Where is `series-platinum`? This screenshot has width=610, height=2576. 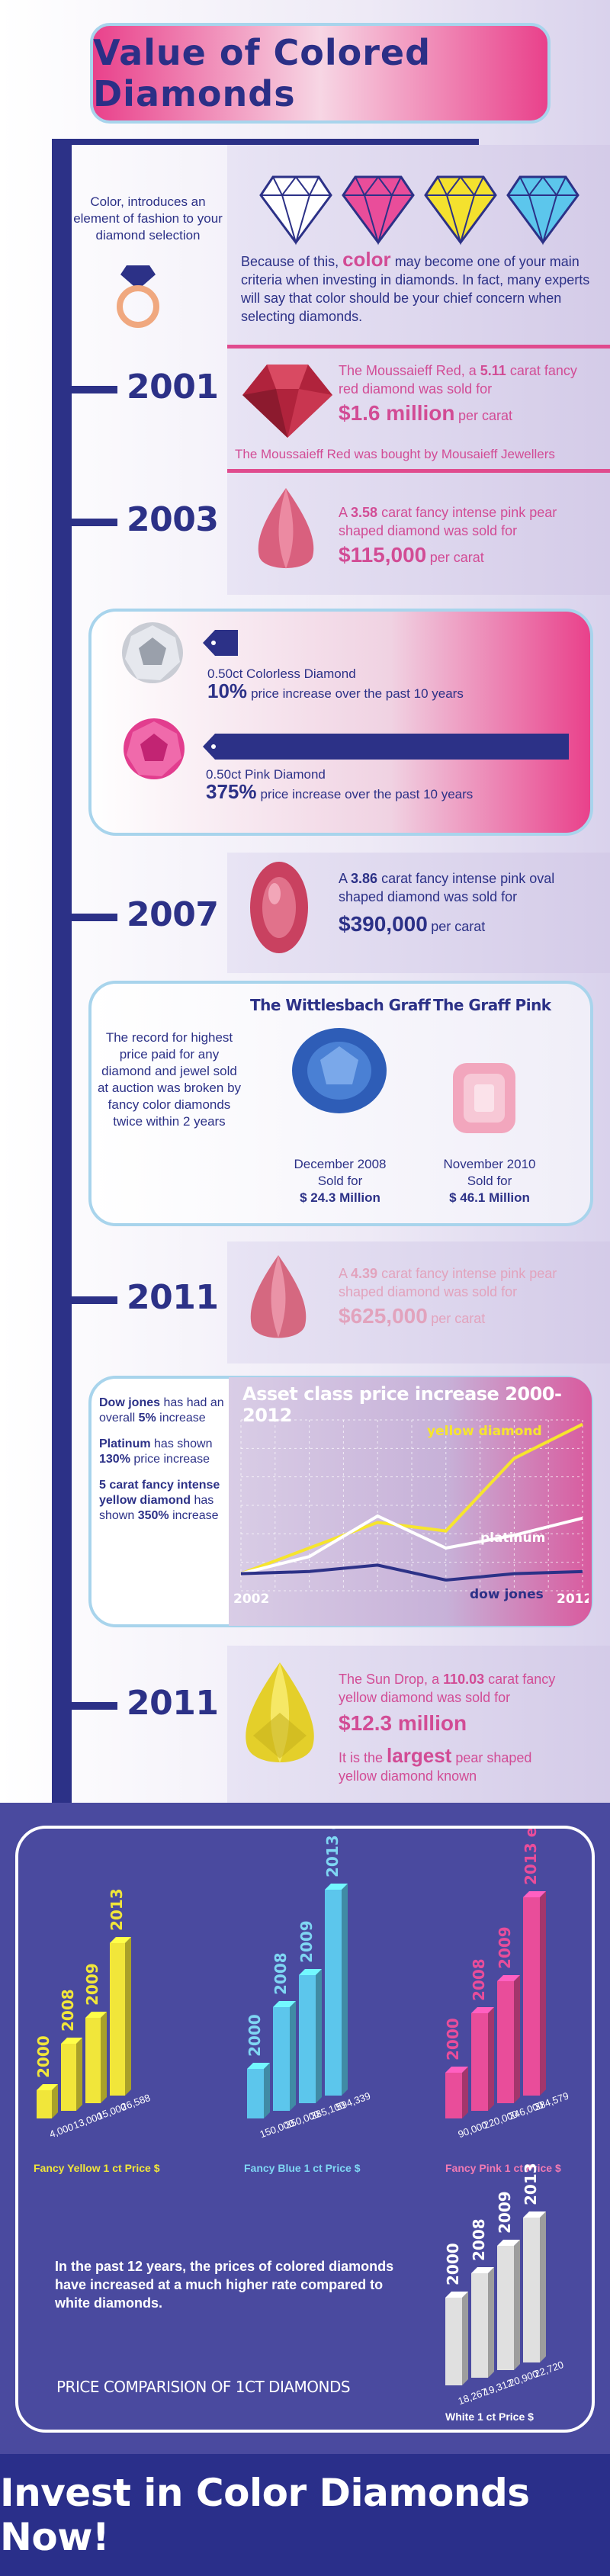 series-platinum is located at coordinates (411, 1544).